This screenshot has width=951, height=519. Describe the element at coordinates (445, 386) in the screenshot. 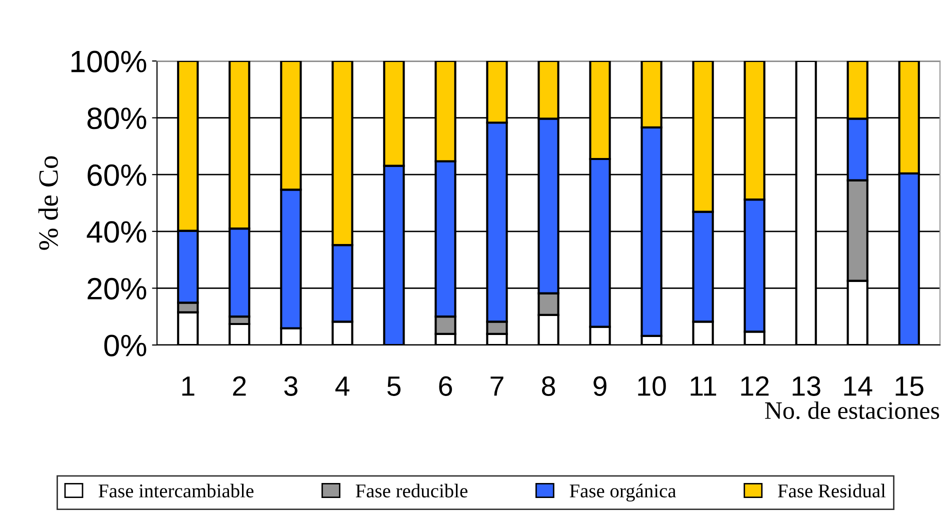

I see `x-tick-label: 6` at that location.